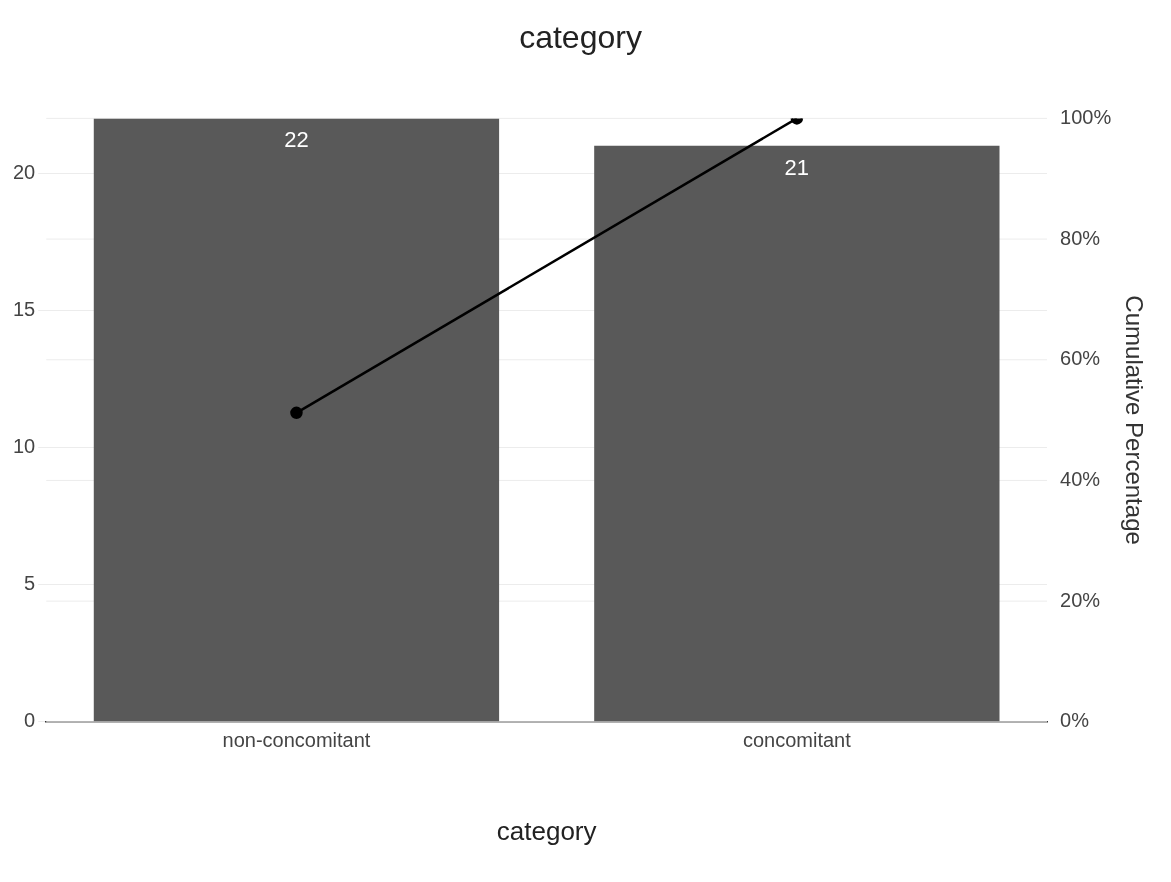 This screenshot has width=1171, height=882. I want to click on y2-tick-label: 40%, so click(1080, 478).